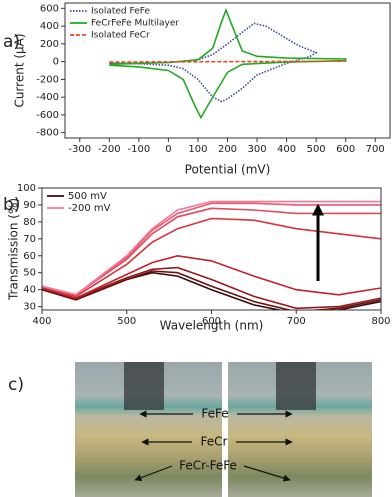  Describe the element at coordinates (214, 414) in the screenshot. I see `photo-label: FeFe` at that location.